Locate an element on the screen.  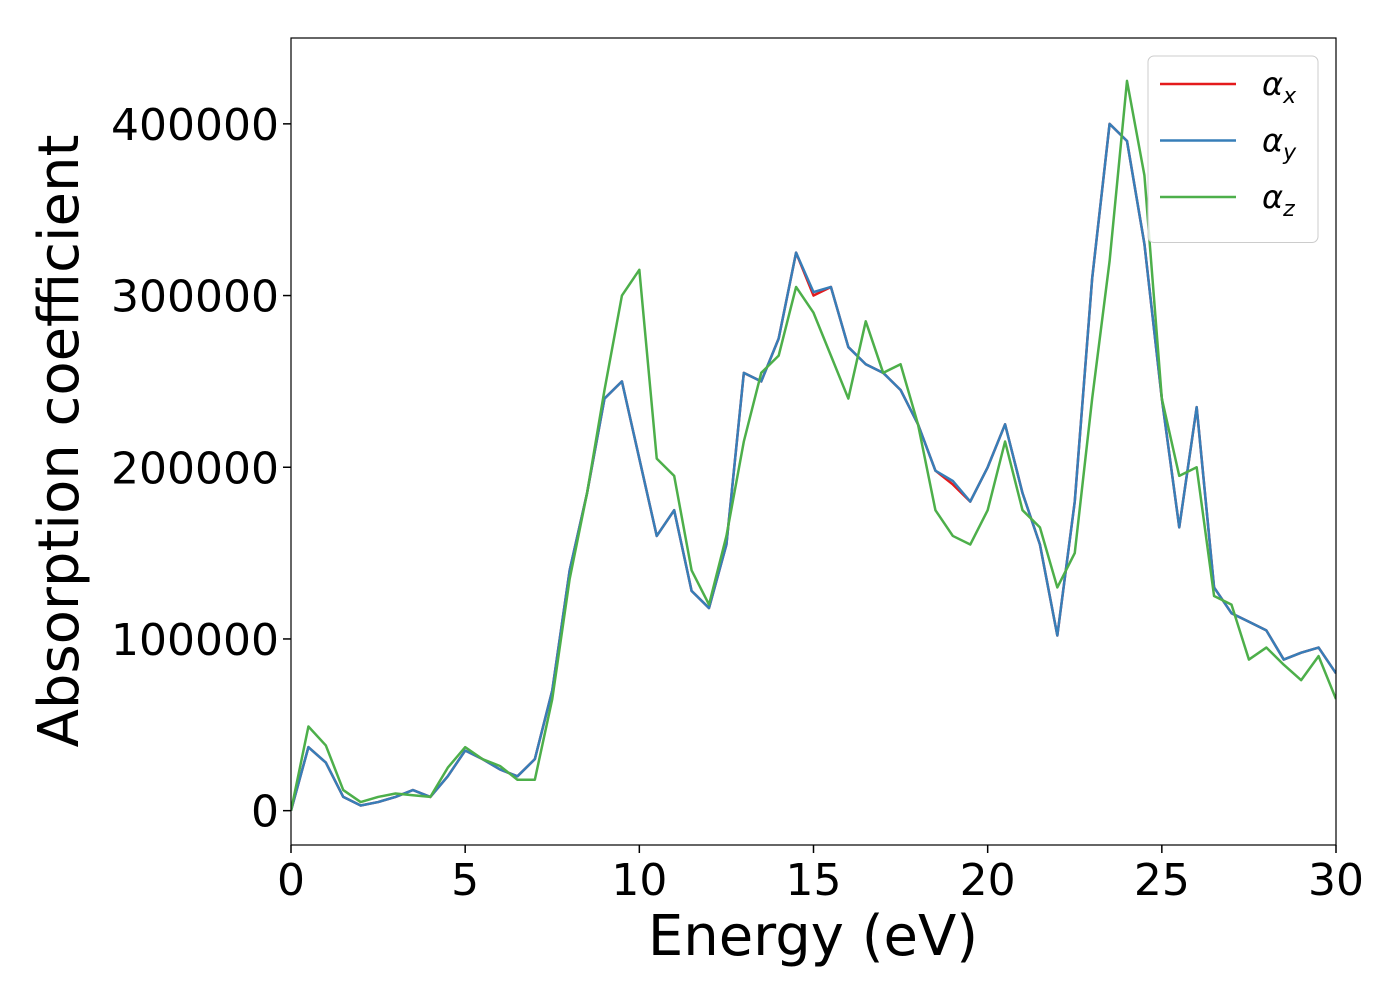
legend-label: αx is located at coordinates (1279, 87).